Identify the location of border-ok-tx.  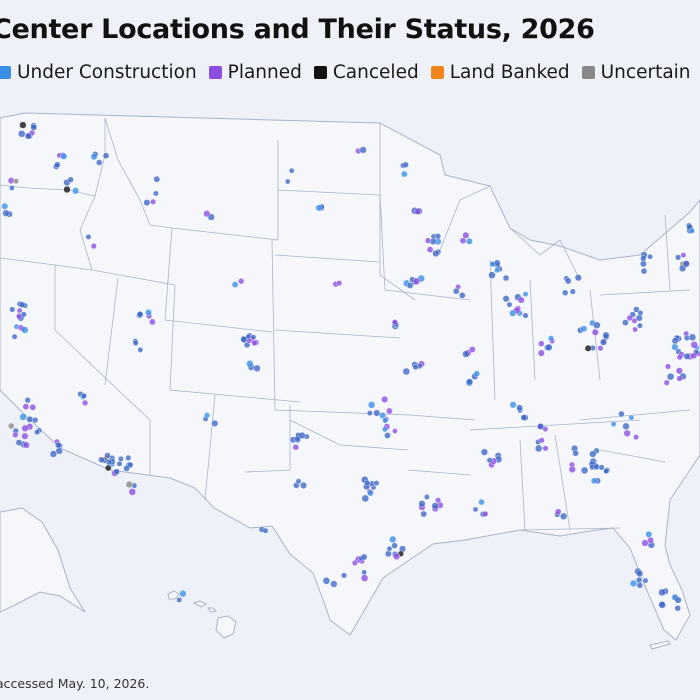
(349, 435).